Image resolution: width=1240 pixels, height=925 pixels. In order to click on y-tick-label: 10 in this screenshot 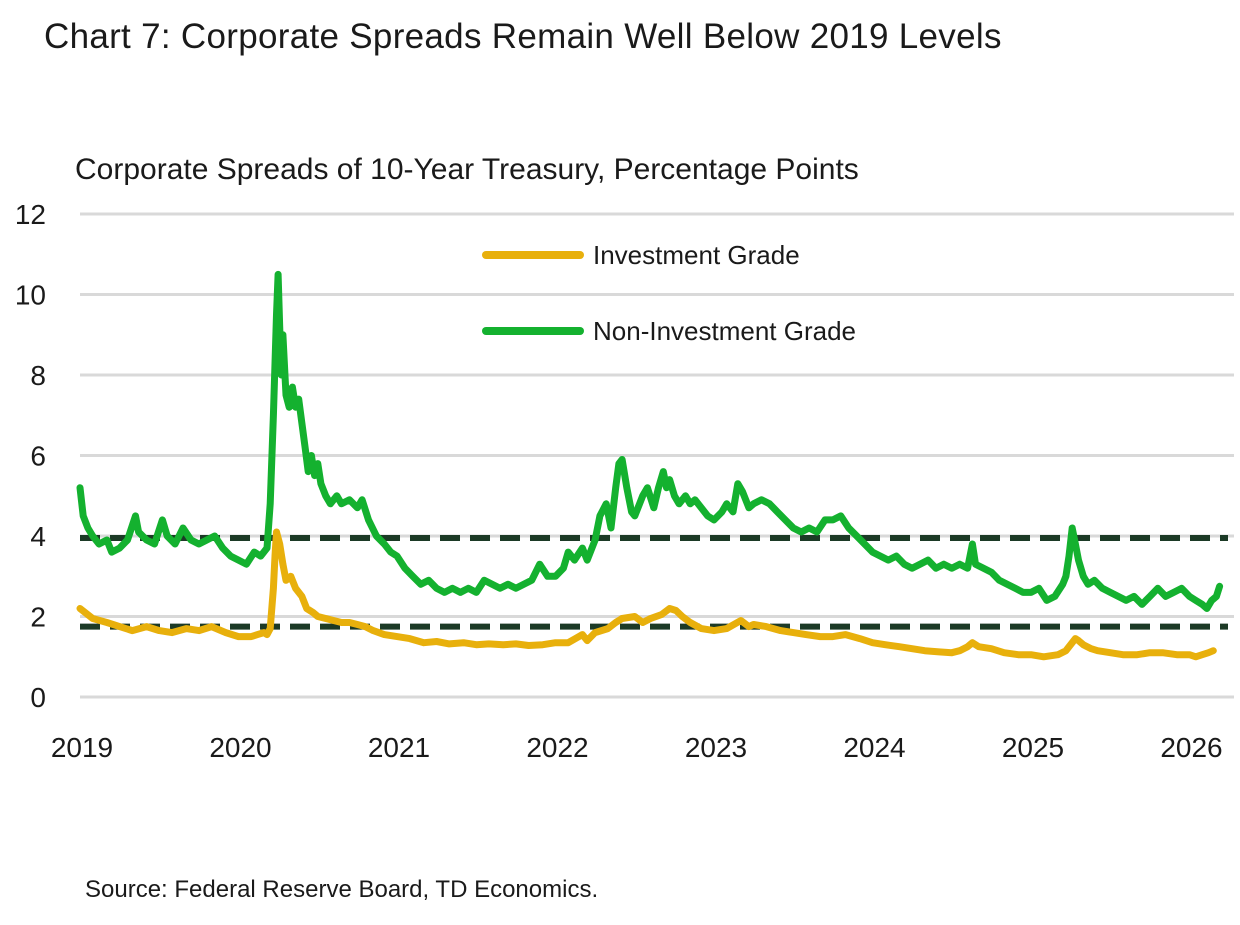, I will do `click(30, 295)`.